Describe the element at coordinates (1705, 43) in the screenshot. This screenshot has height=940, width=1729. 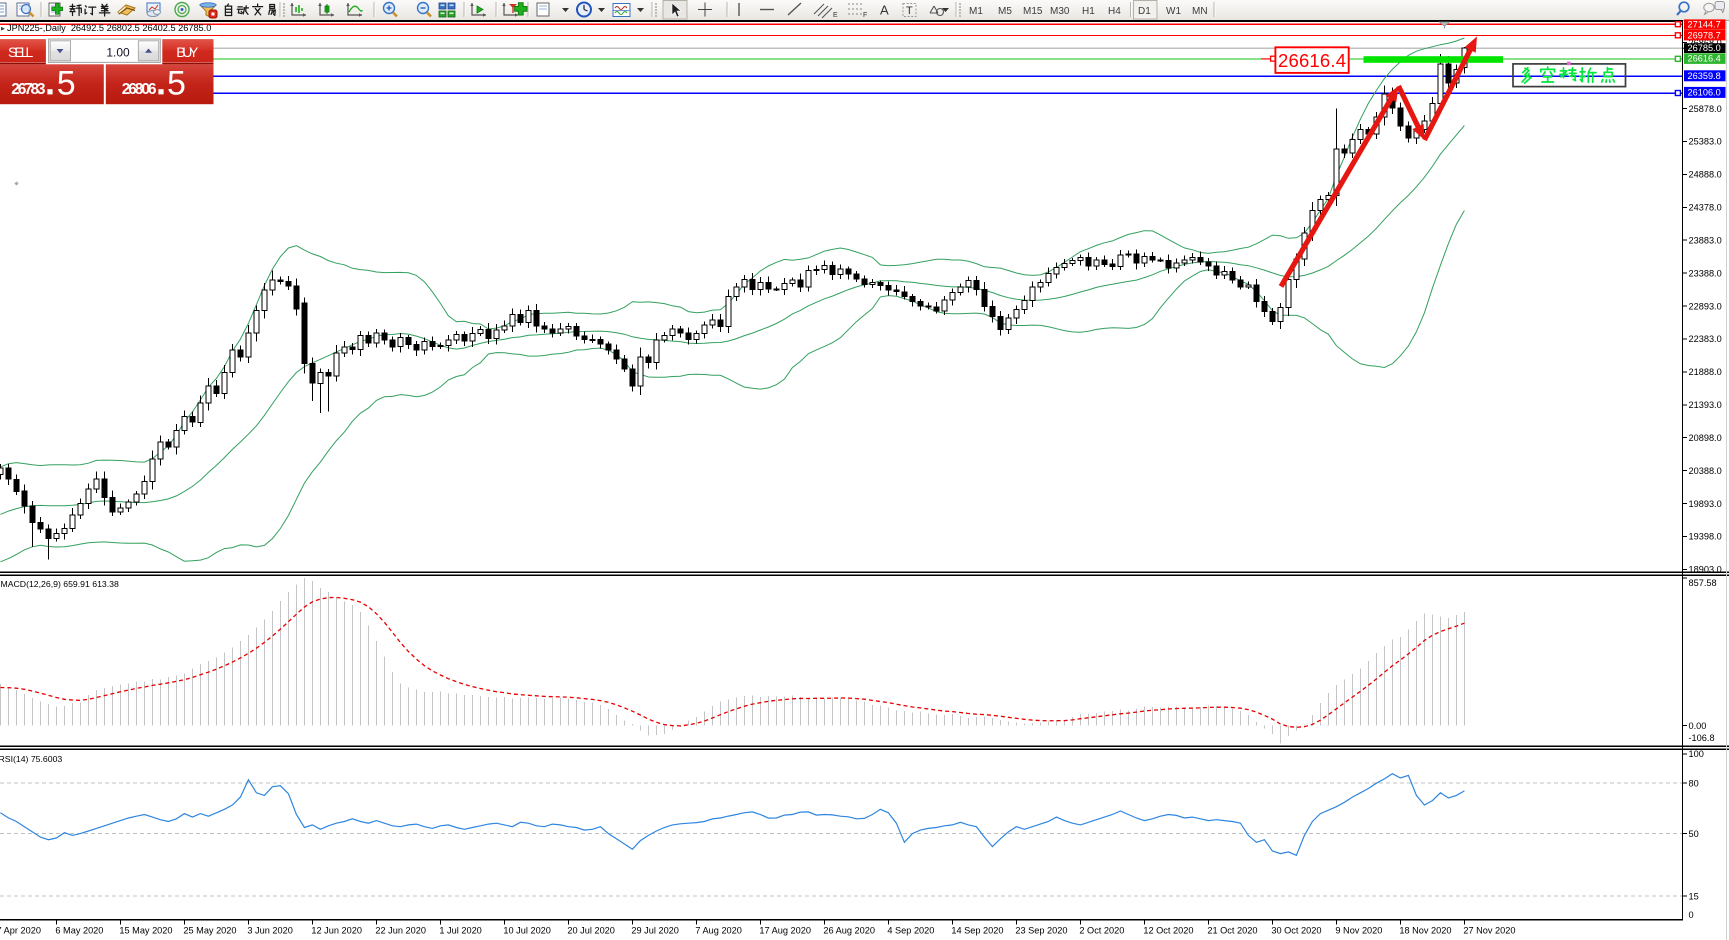
I see `svg-text: 26868.0` at that location.